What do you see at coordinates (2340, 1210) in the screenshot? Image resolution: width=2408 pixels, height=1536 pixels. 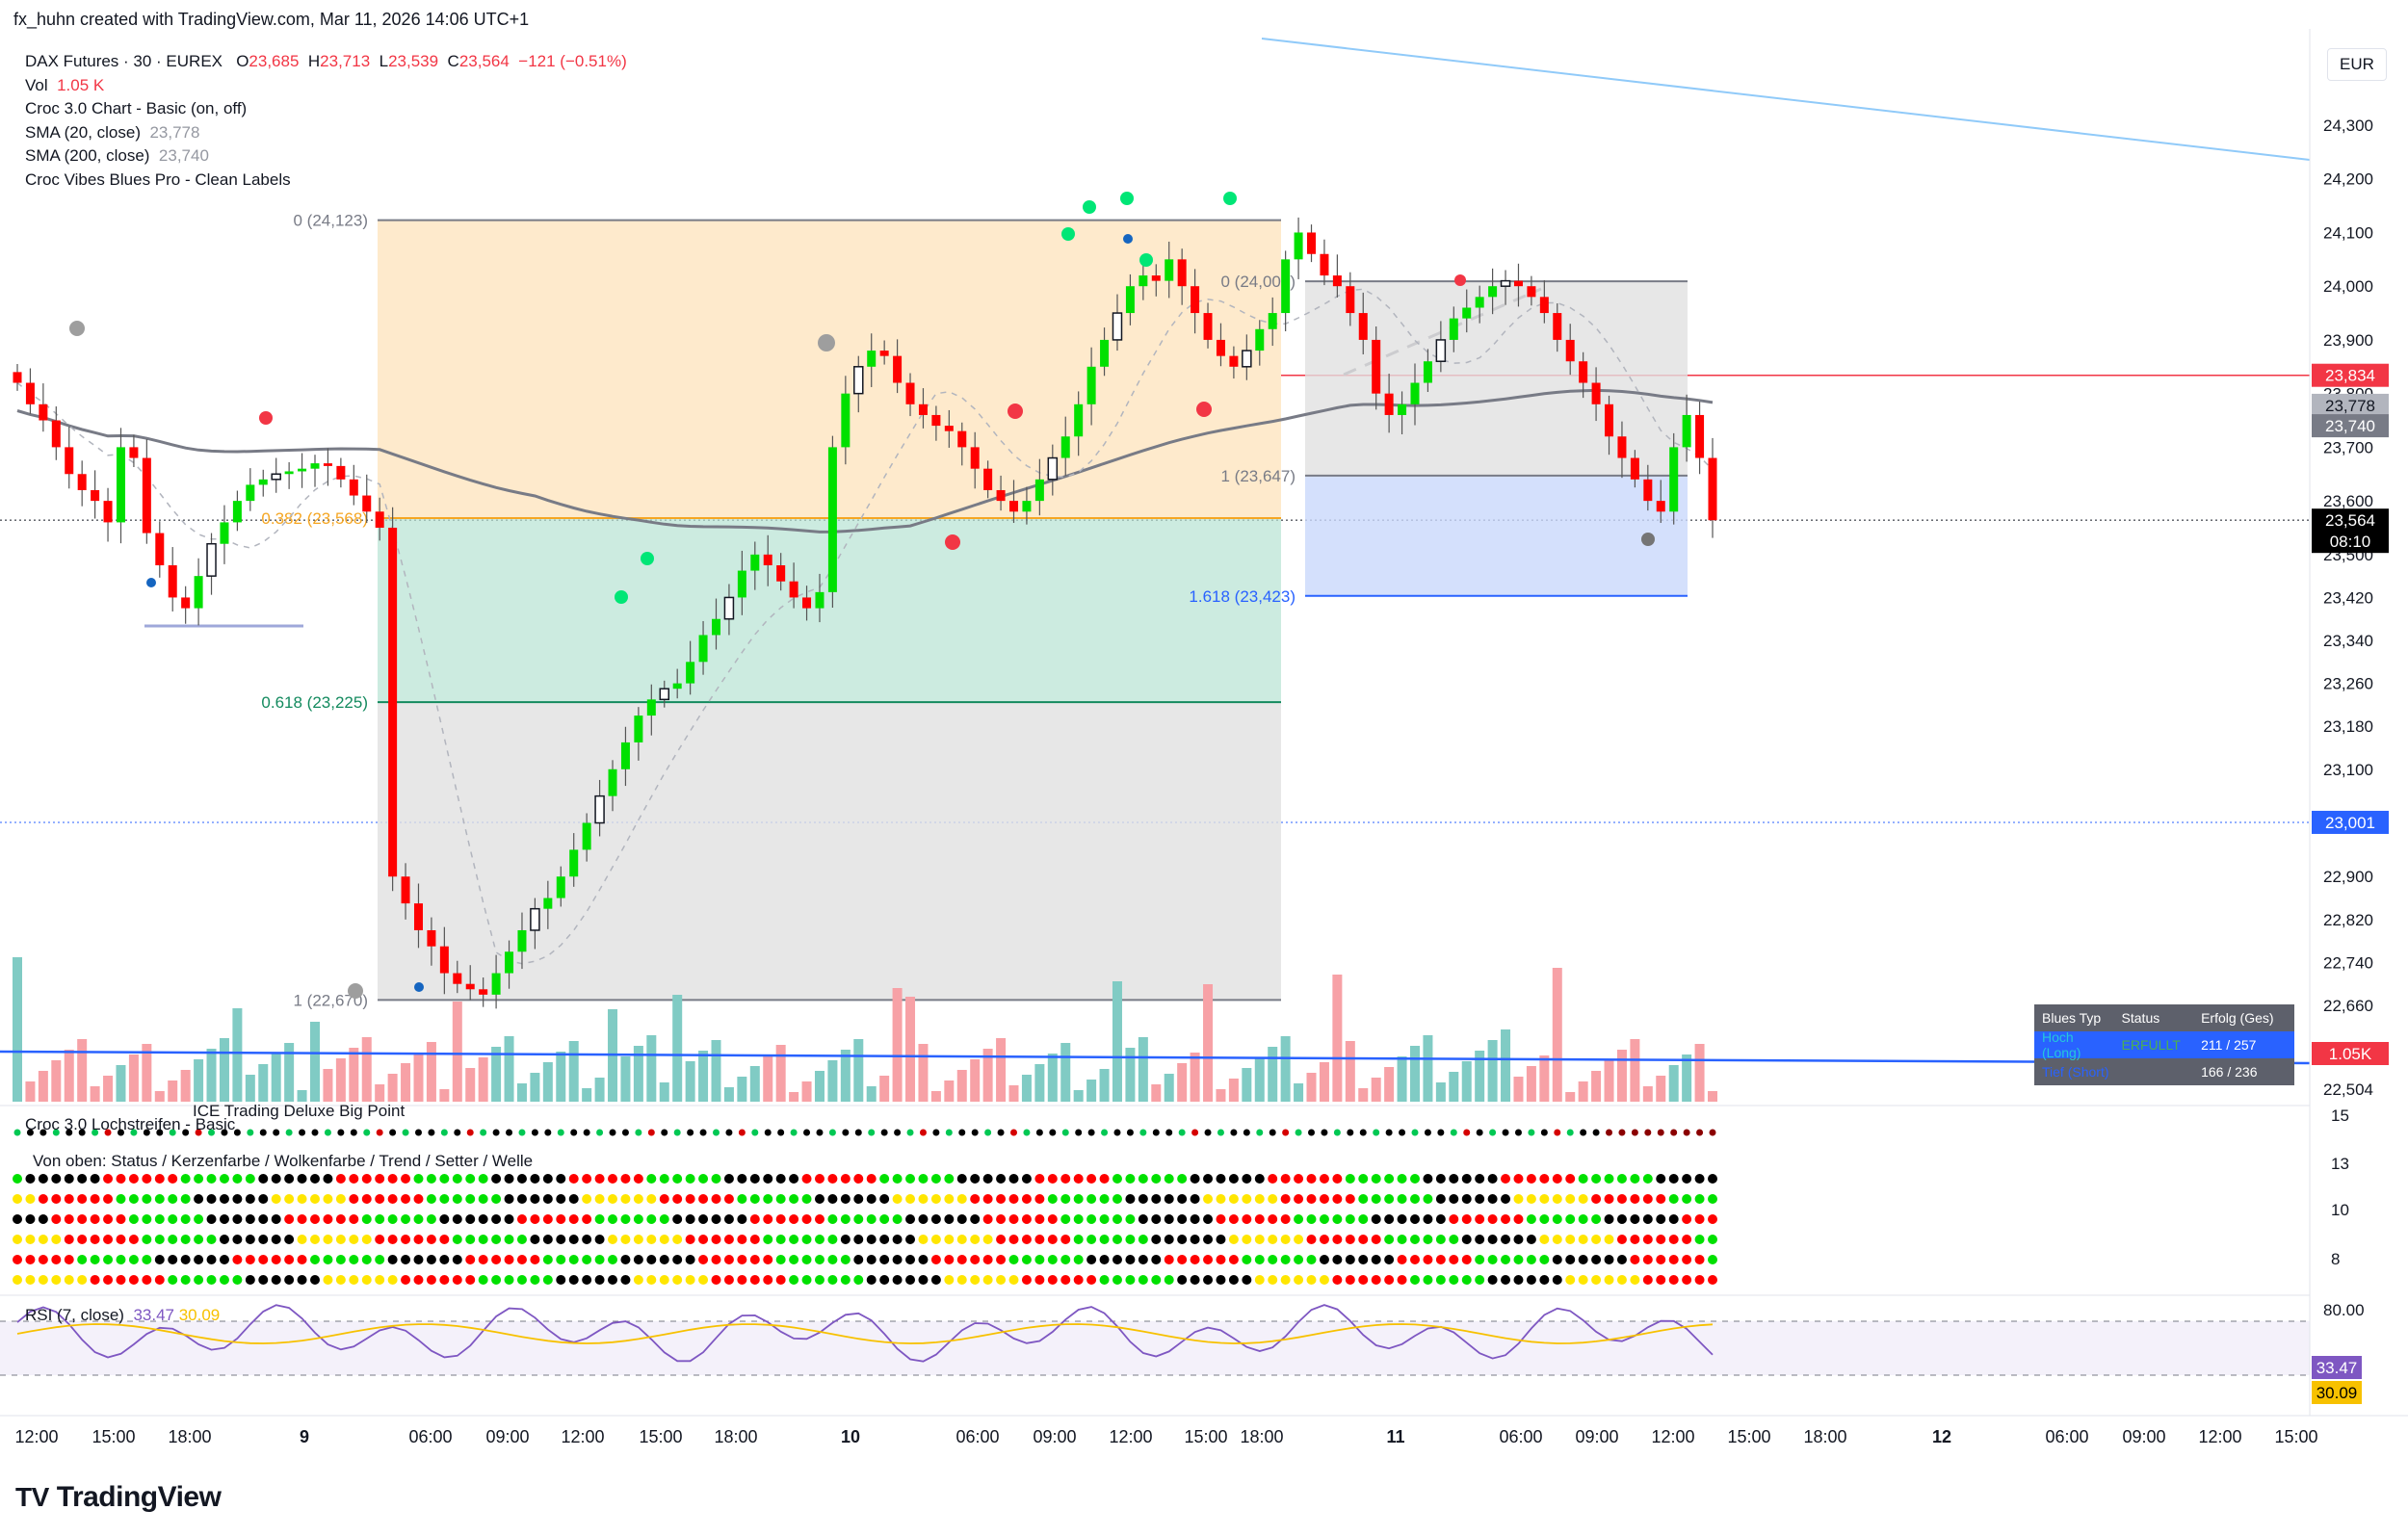 I see `panel-tick: 10` at bounding box center [2340, 1210].